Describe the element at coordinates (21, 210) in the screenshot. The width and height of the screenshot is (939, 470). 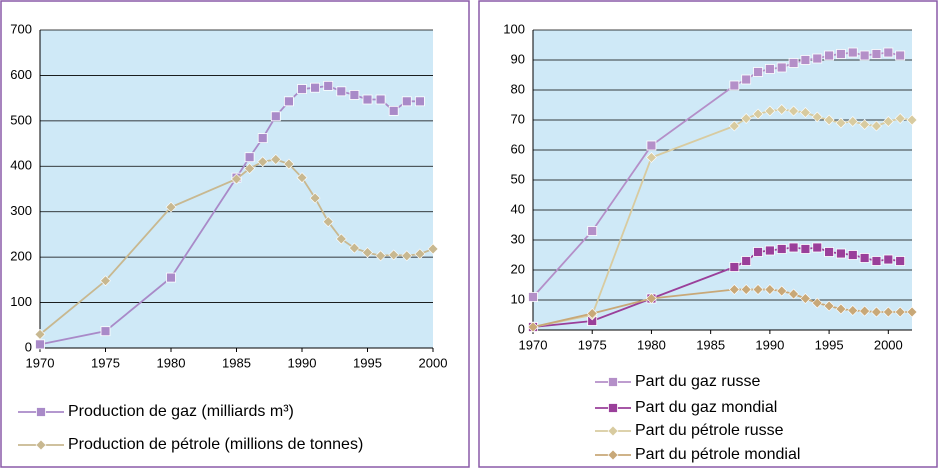
I see `y-tick-label: 300` at that location.